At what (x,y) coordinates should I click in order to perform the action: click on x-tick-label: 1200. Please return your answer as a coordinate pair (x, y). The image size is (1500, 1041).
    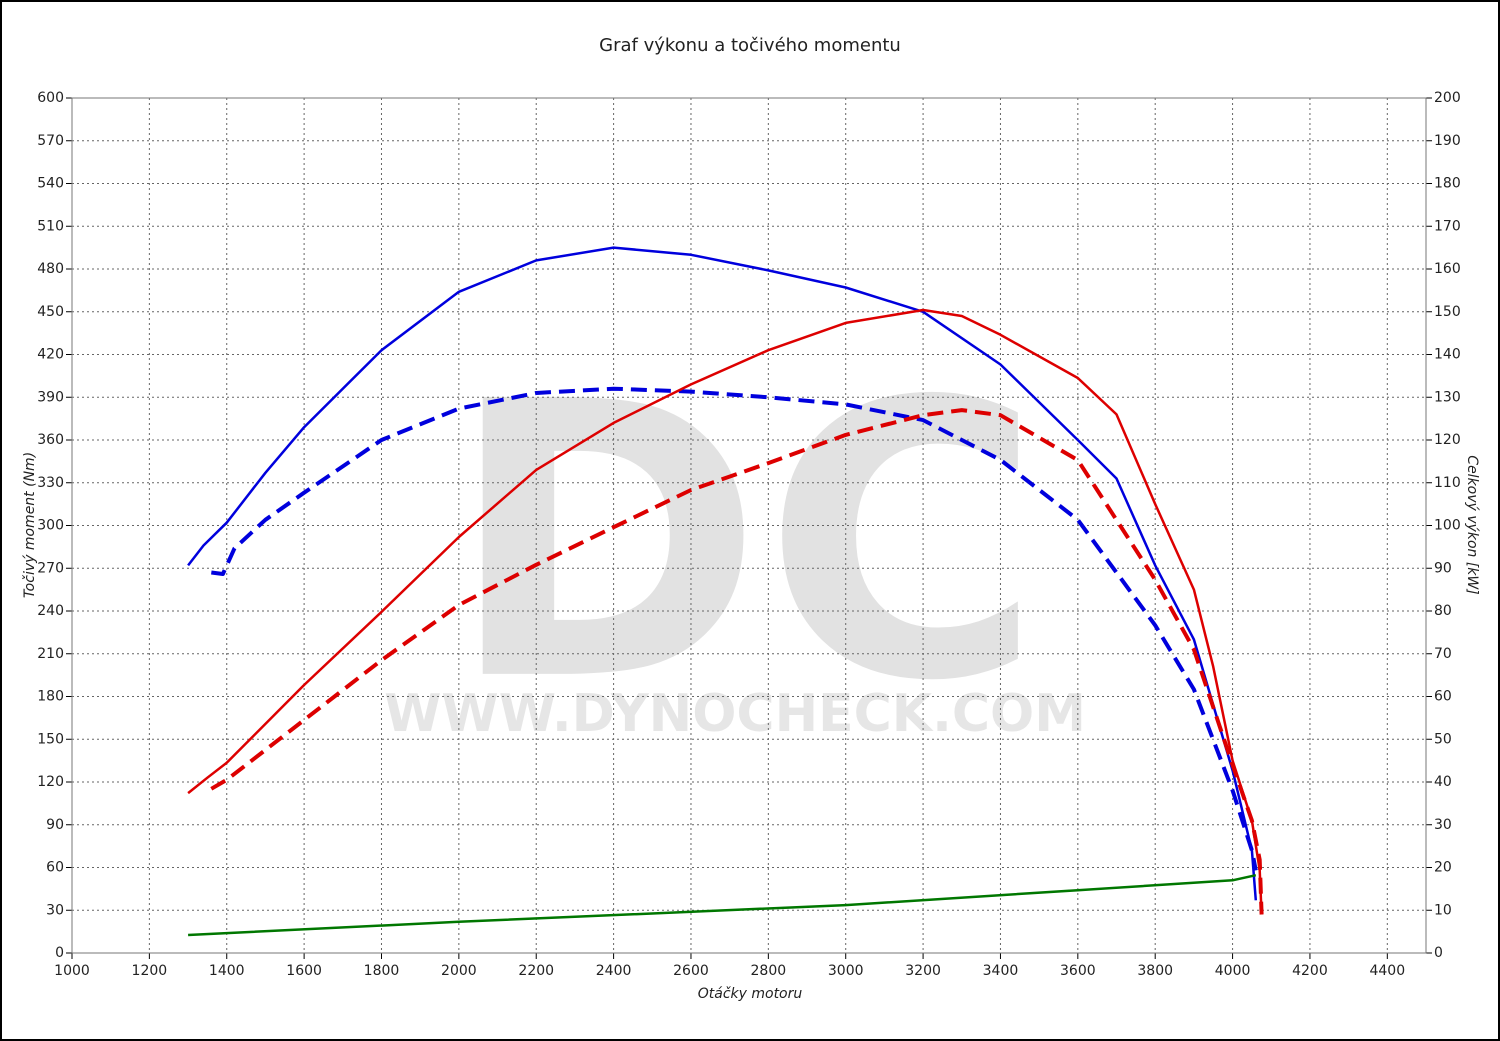
    Looking at the image, I should click on (150, 971).